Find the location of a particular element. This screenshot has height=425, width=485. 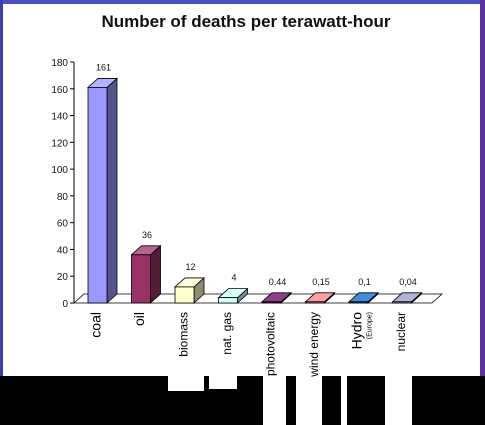

category-label: wind energy is located at coordinates (314, 345).